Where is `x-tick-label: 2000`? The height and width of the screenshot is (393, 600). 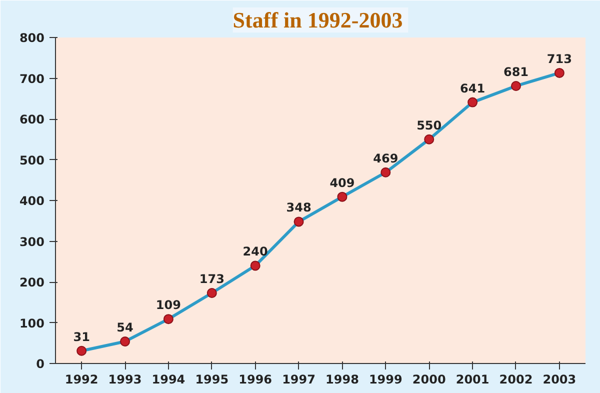
x-tick-label: 2000 is located at coordinates (429, 379).